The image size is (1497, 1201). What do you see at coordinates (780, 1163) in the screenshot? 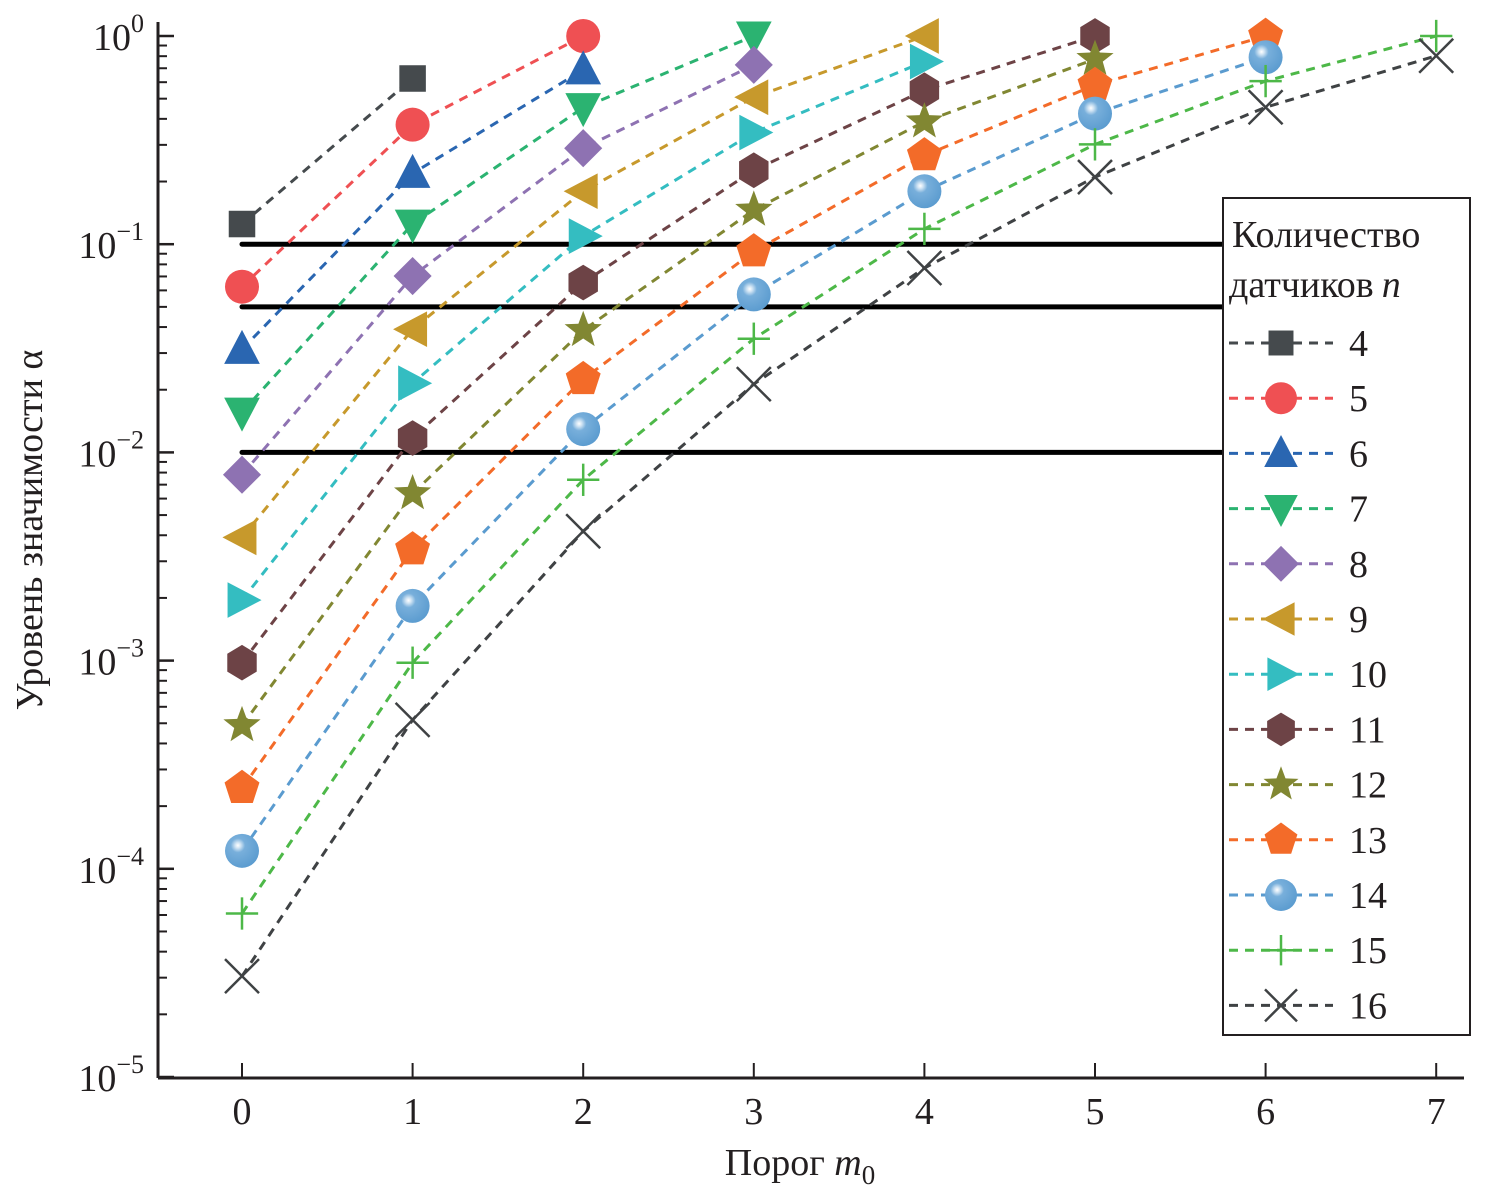
I see `x-axis-title-text: Порог` at bounding box center [780, 1163].